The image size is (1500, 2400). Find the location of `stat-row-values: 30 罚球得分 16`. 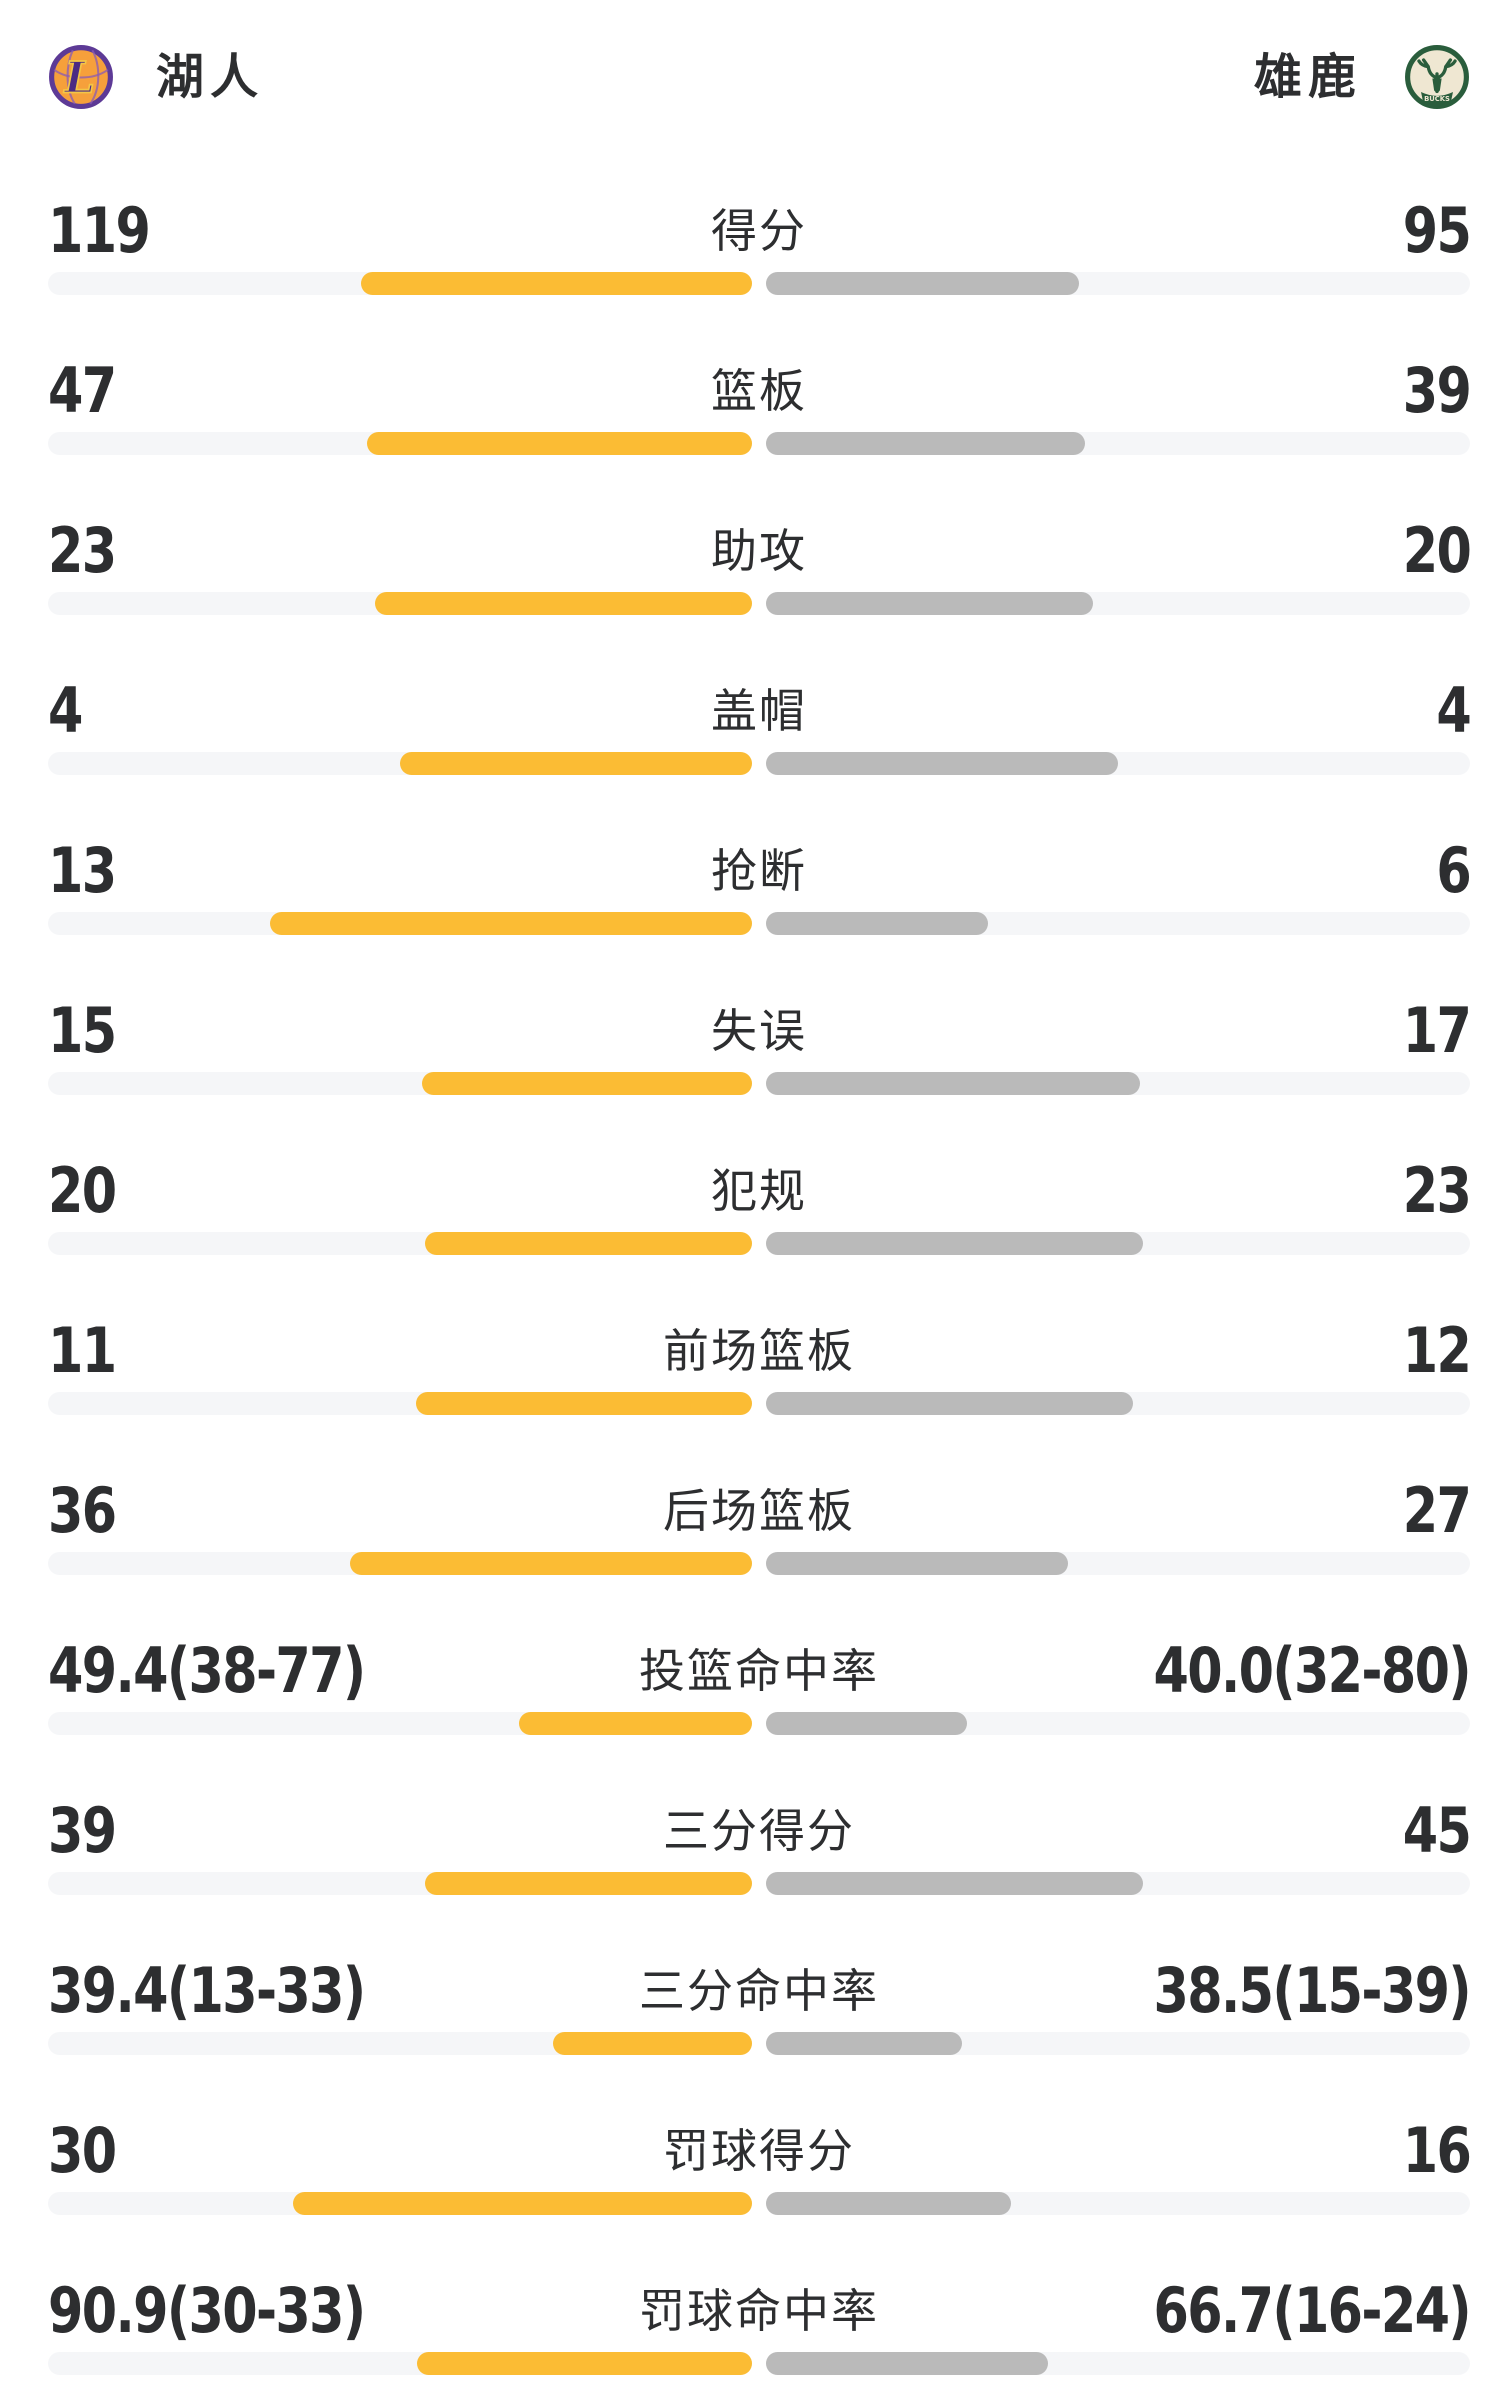

stat-row-values: 30 罚球得分 16 is located at coordinates (760, 2151).